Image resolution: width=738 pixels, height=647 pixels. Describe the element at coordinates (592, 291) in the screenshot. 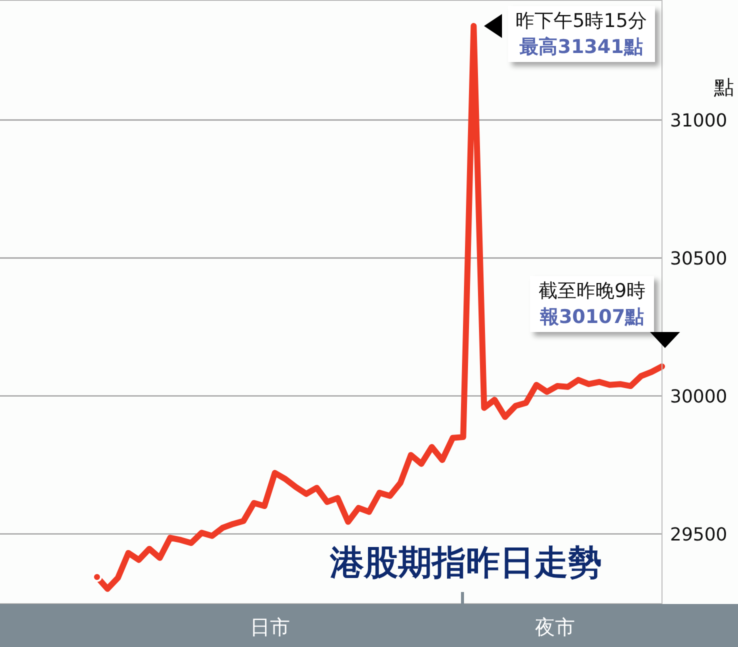

I see `annotation: 截至昨晚9時` at that location.